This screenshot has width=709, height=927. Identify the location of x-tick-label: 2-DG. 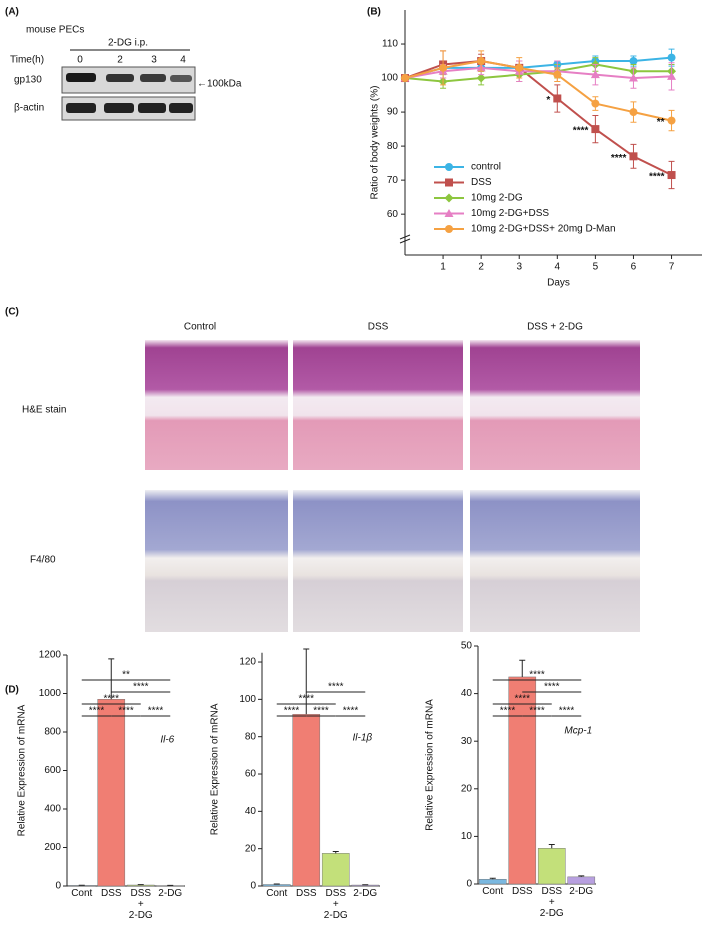
(581, 891).